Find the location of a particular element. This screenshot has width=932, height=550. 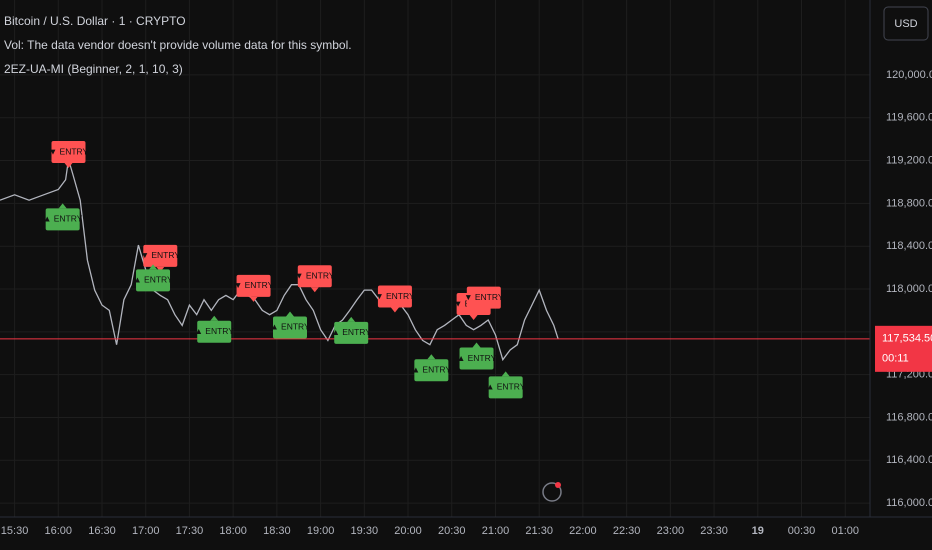

currency-label: USD is located at coordinates (905, 24).